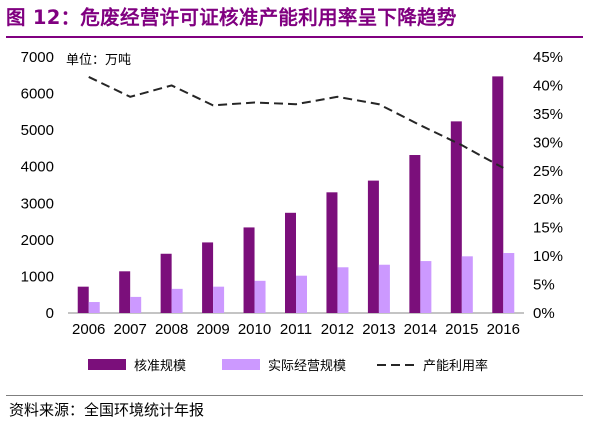  Describe the element at coordinates (307, 366) in the screenshot. I see `legend-actual-operation-label: 实际经营规模` at that location.